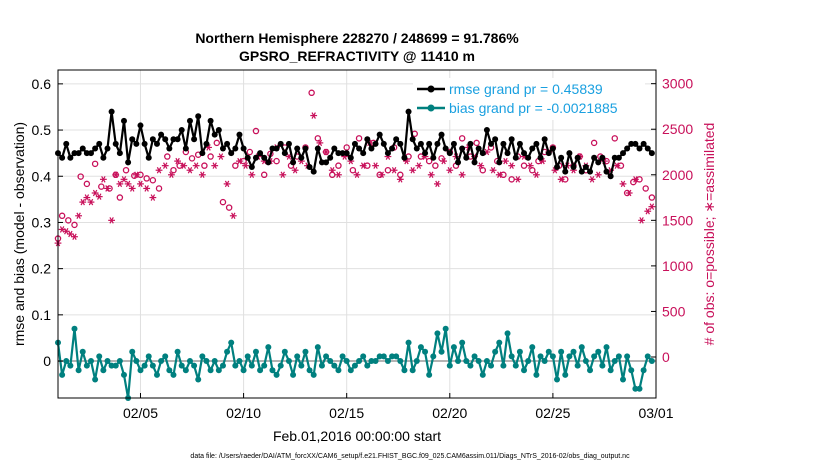  Describe the element at coordinates (19, 234) in the screenshot. I see `y-axis-label: rmse and bias (model - observation)` at that location.